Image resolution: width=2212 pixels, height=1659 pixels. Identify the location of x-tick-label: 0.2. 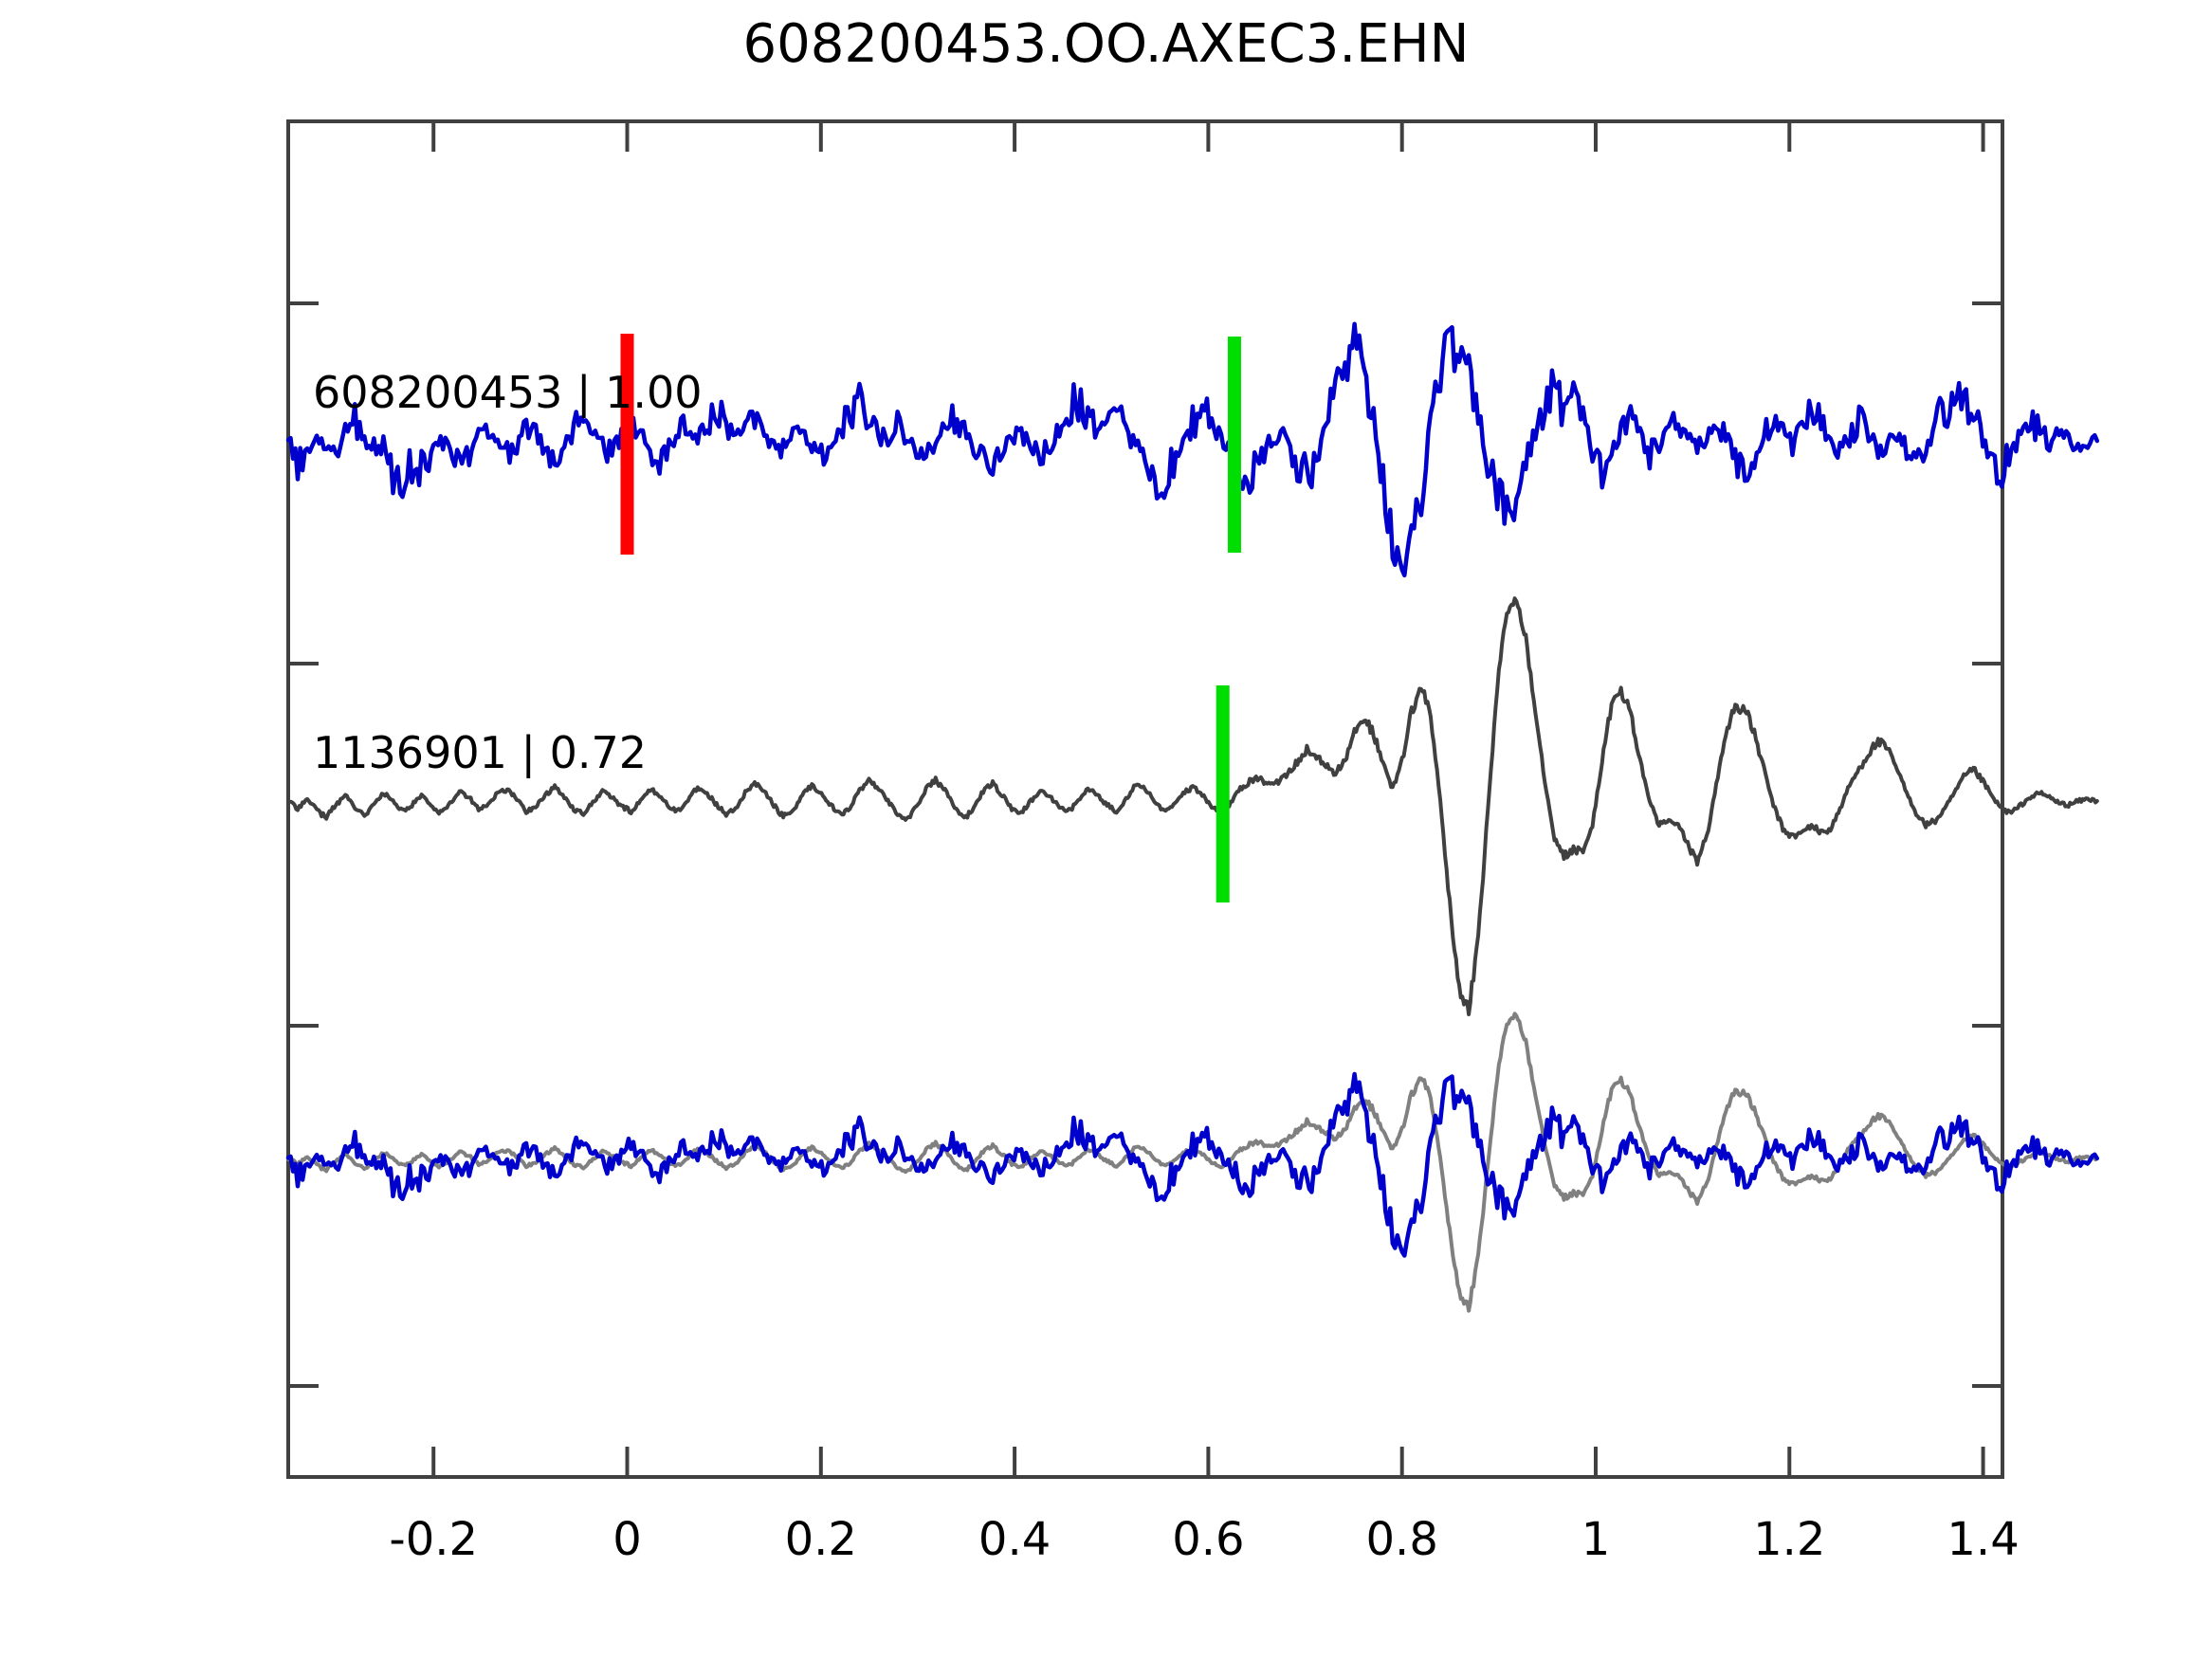
(821, 1539).